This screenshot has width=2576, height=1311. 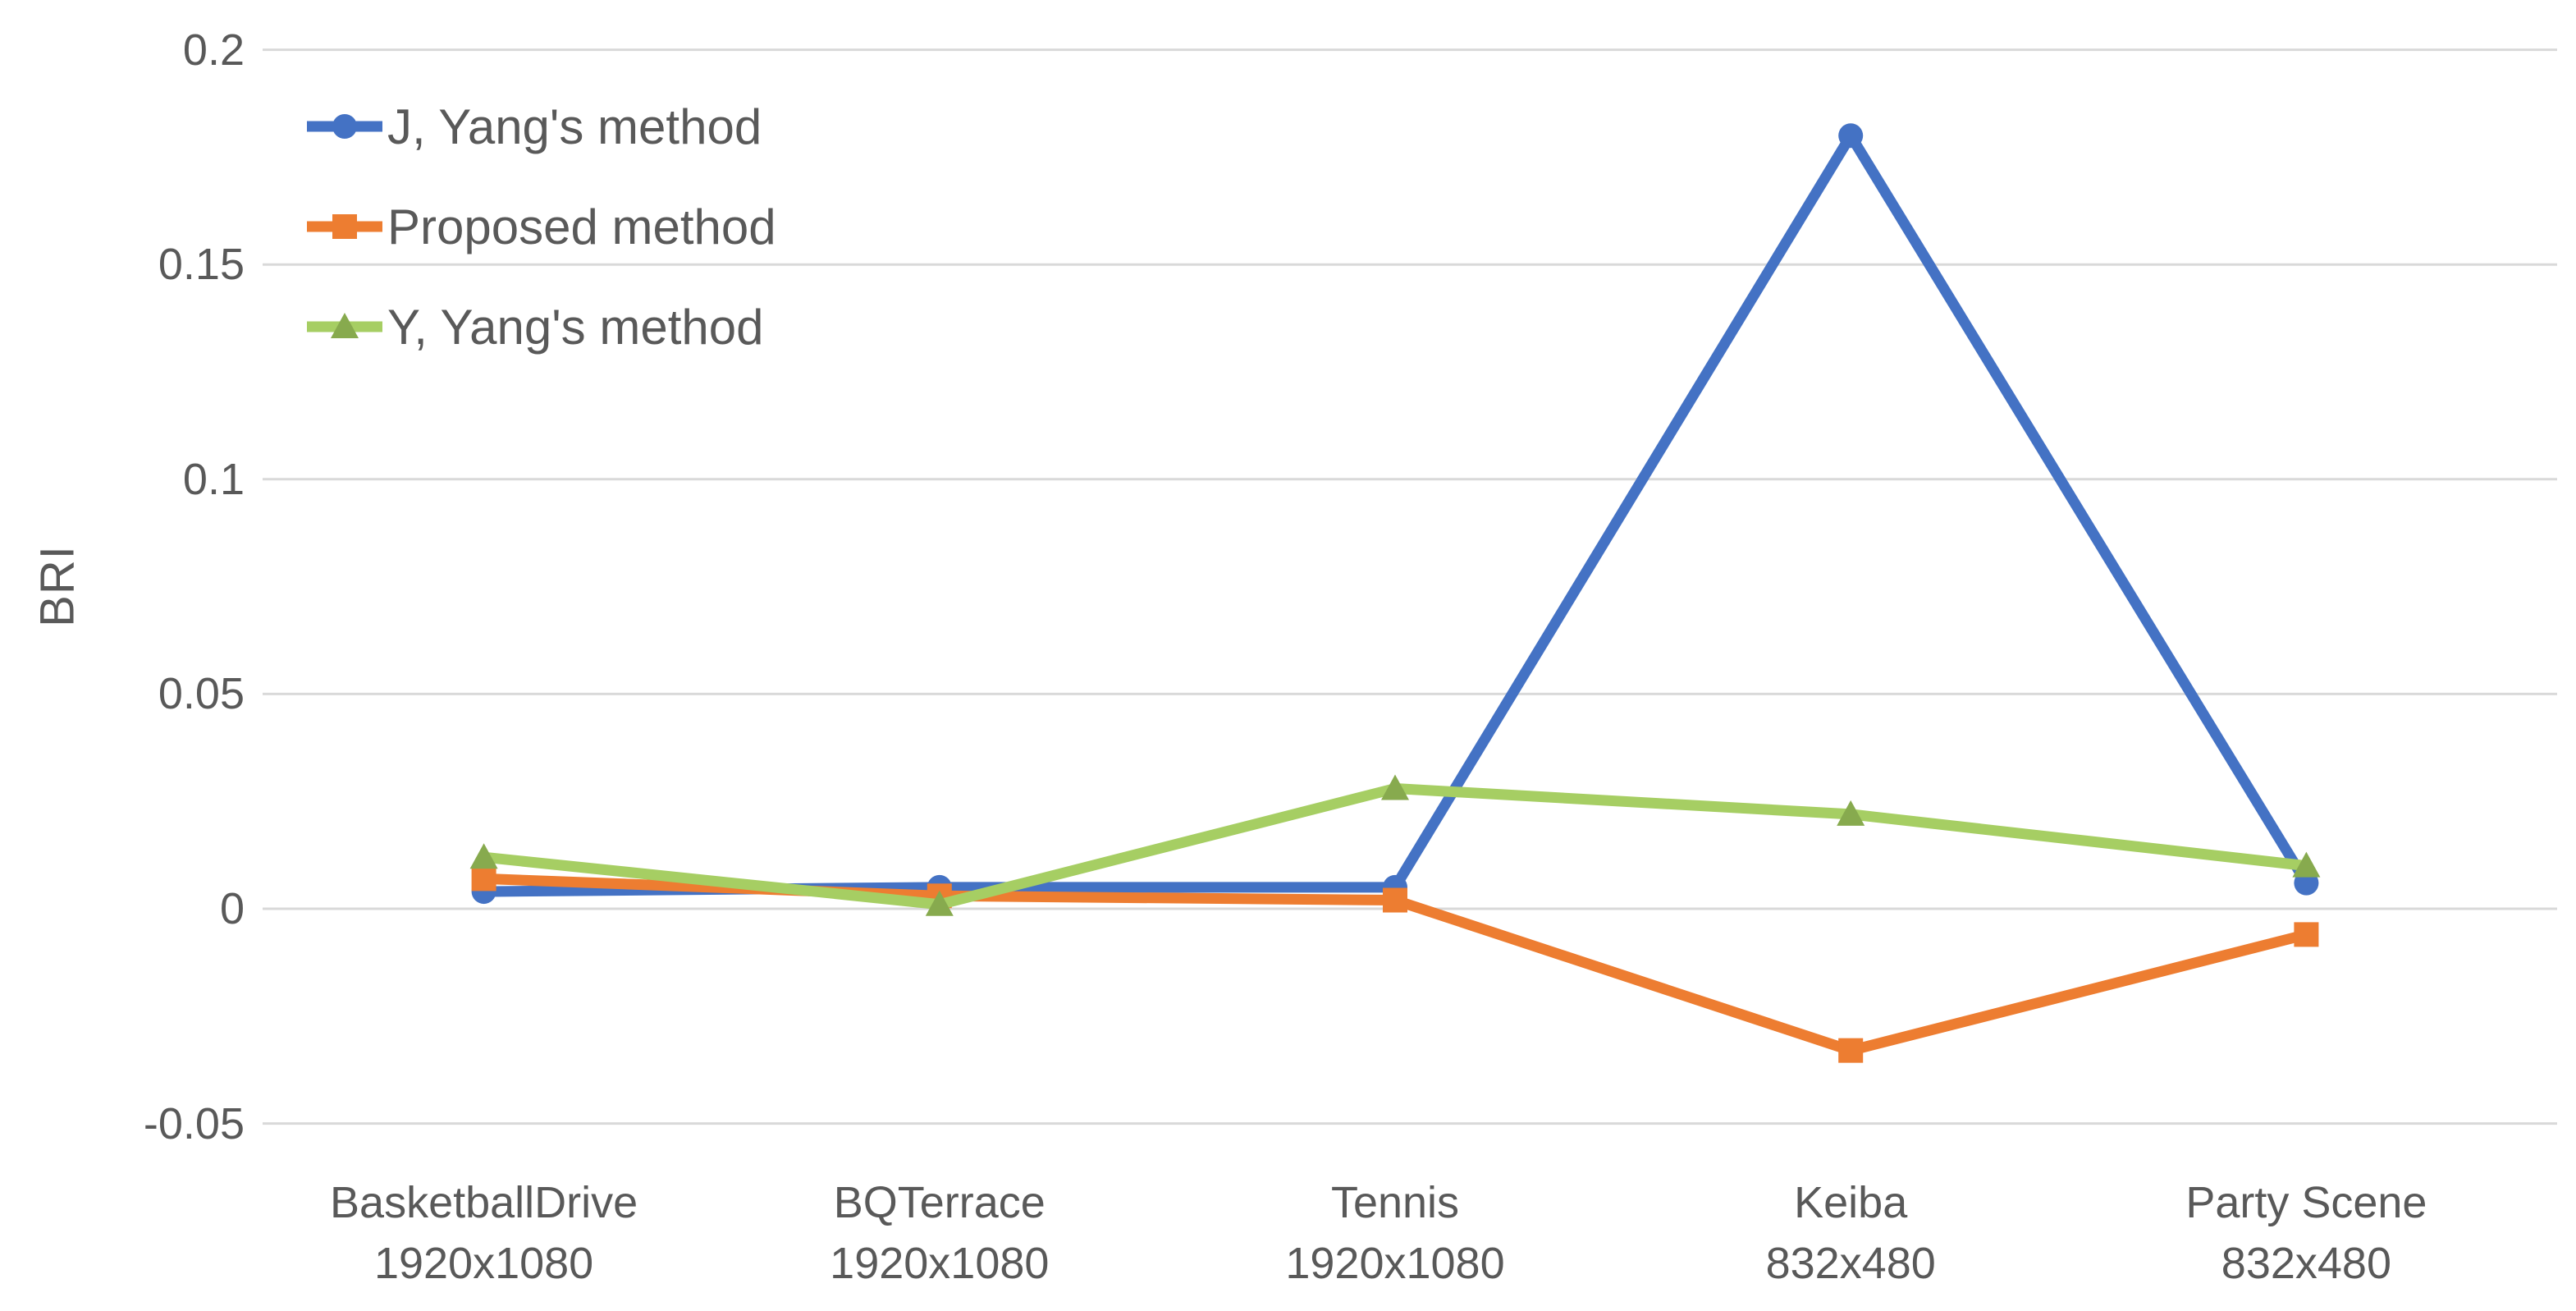 What do you see at coordinates (194, 1123) in the screenshot?
I see `y-axis-tick-label: -0.05` at bounding box center [194, 1123].